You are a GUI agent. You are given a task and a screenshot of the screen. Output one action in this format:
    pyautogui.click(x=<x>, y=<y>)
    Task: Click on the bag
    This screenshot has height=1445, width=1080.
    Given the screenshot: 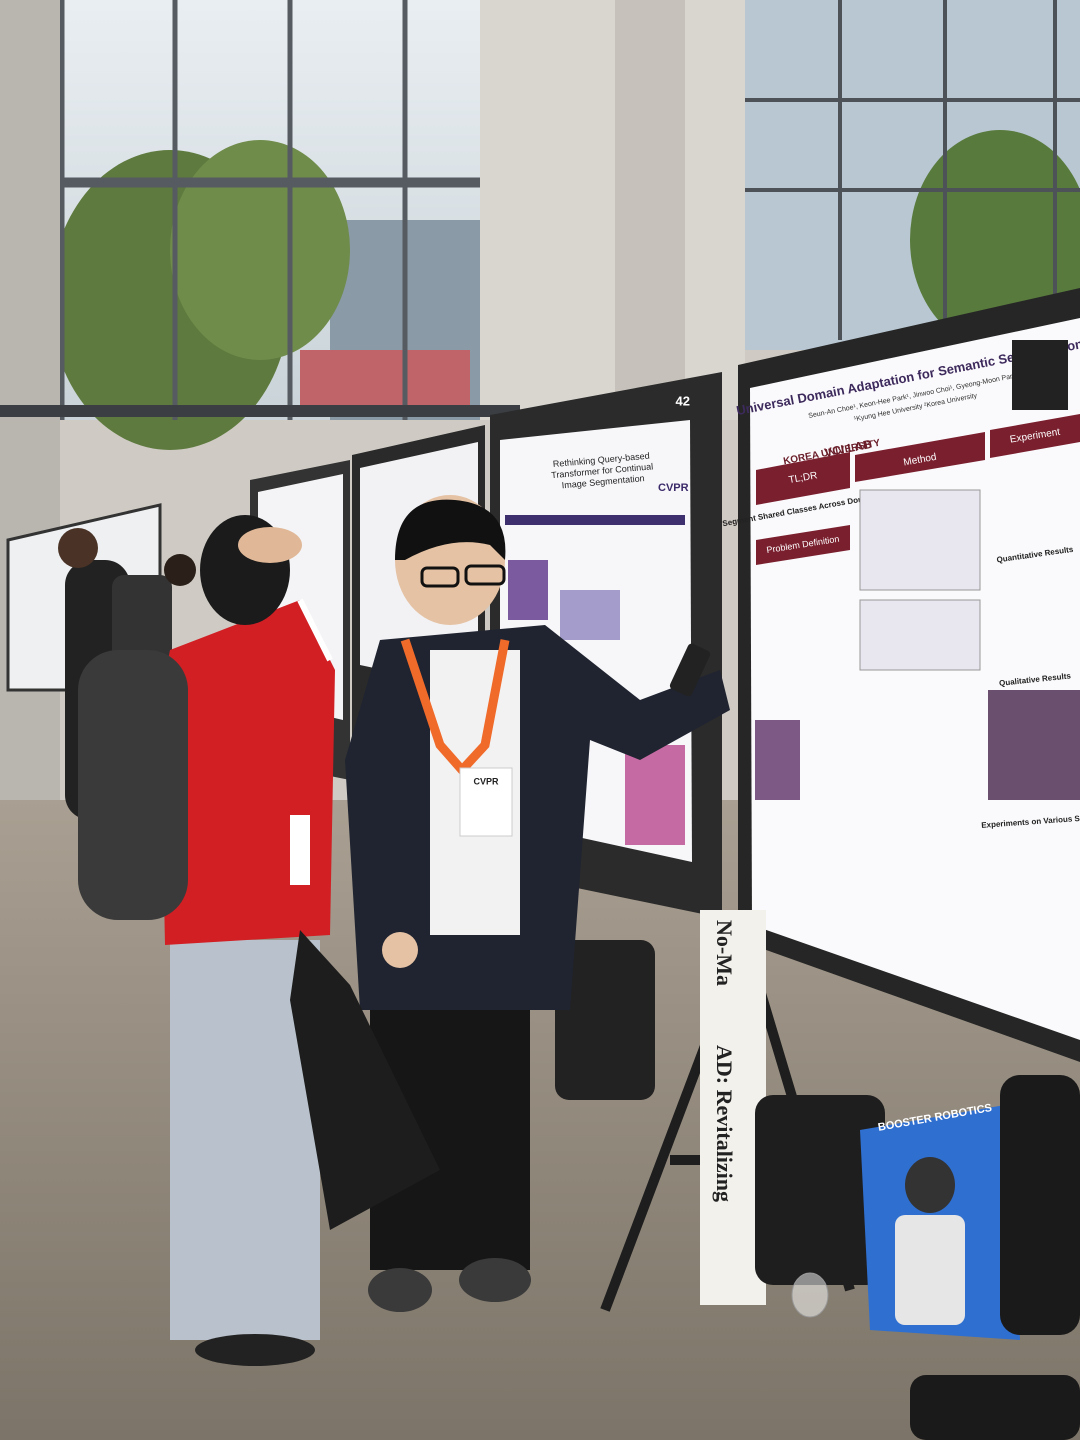 What is the action you would take?
    pyautogui.click(x=995, y=1407)
    